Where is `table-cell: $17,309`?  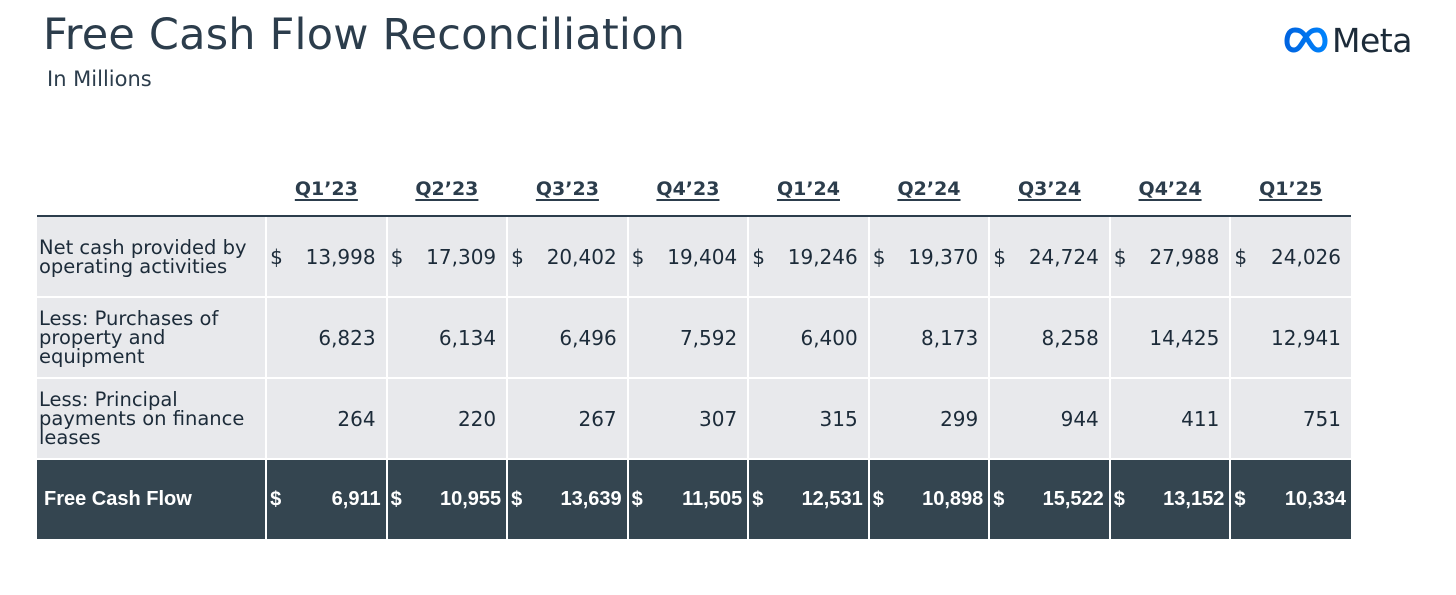 table-cell: $17,309 is located at coordinates (446, 256).